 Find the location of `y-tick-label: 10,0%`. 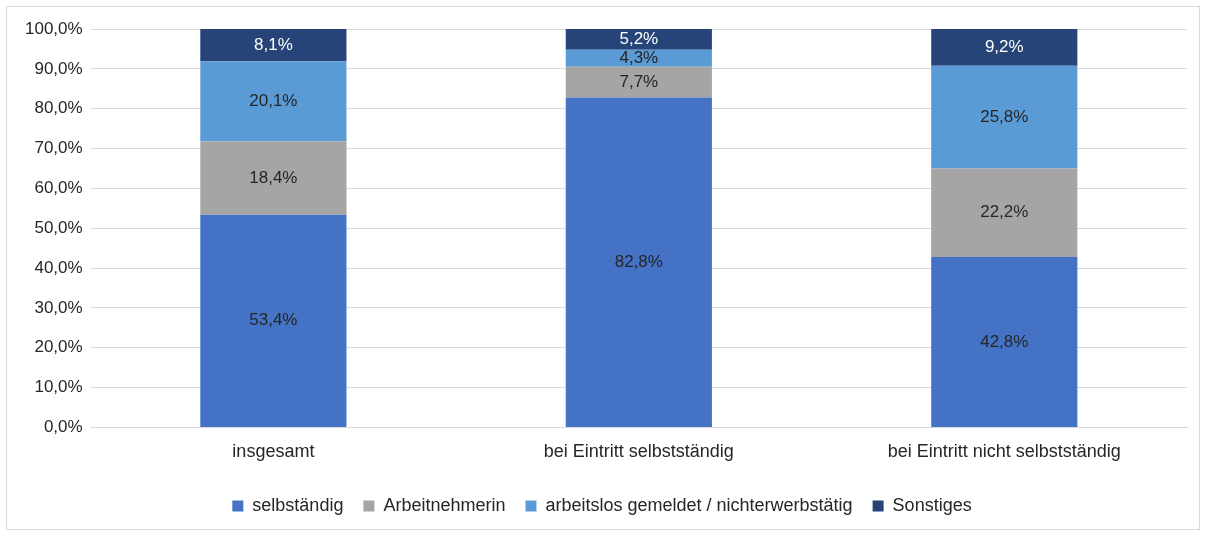

y-tick-label: 10,0% is located at coordinates (58, 387).